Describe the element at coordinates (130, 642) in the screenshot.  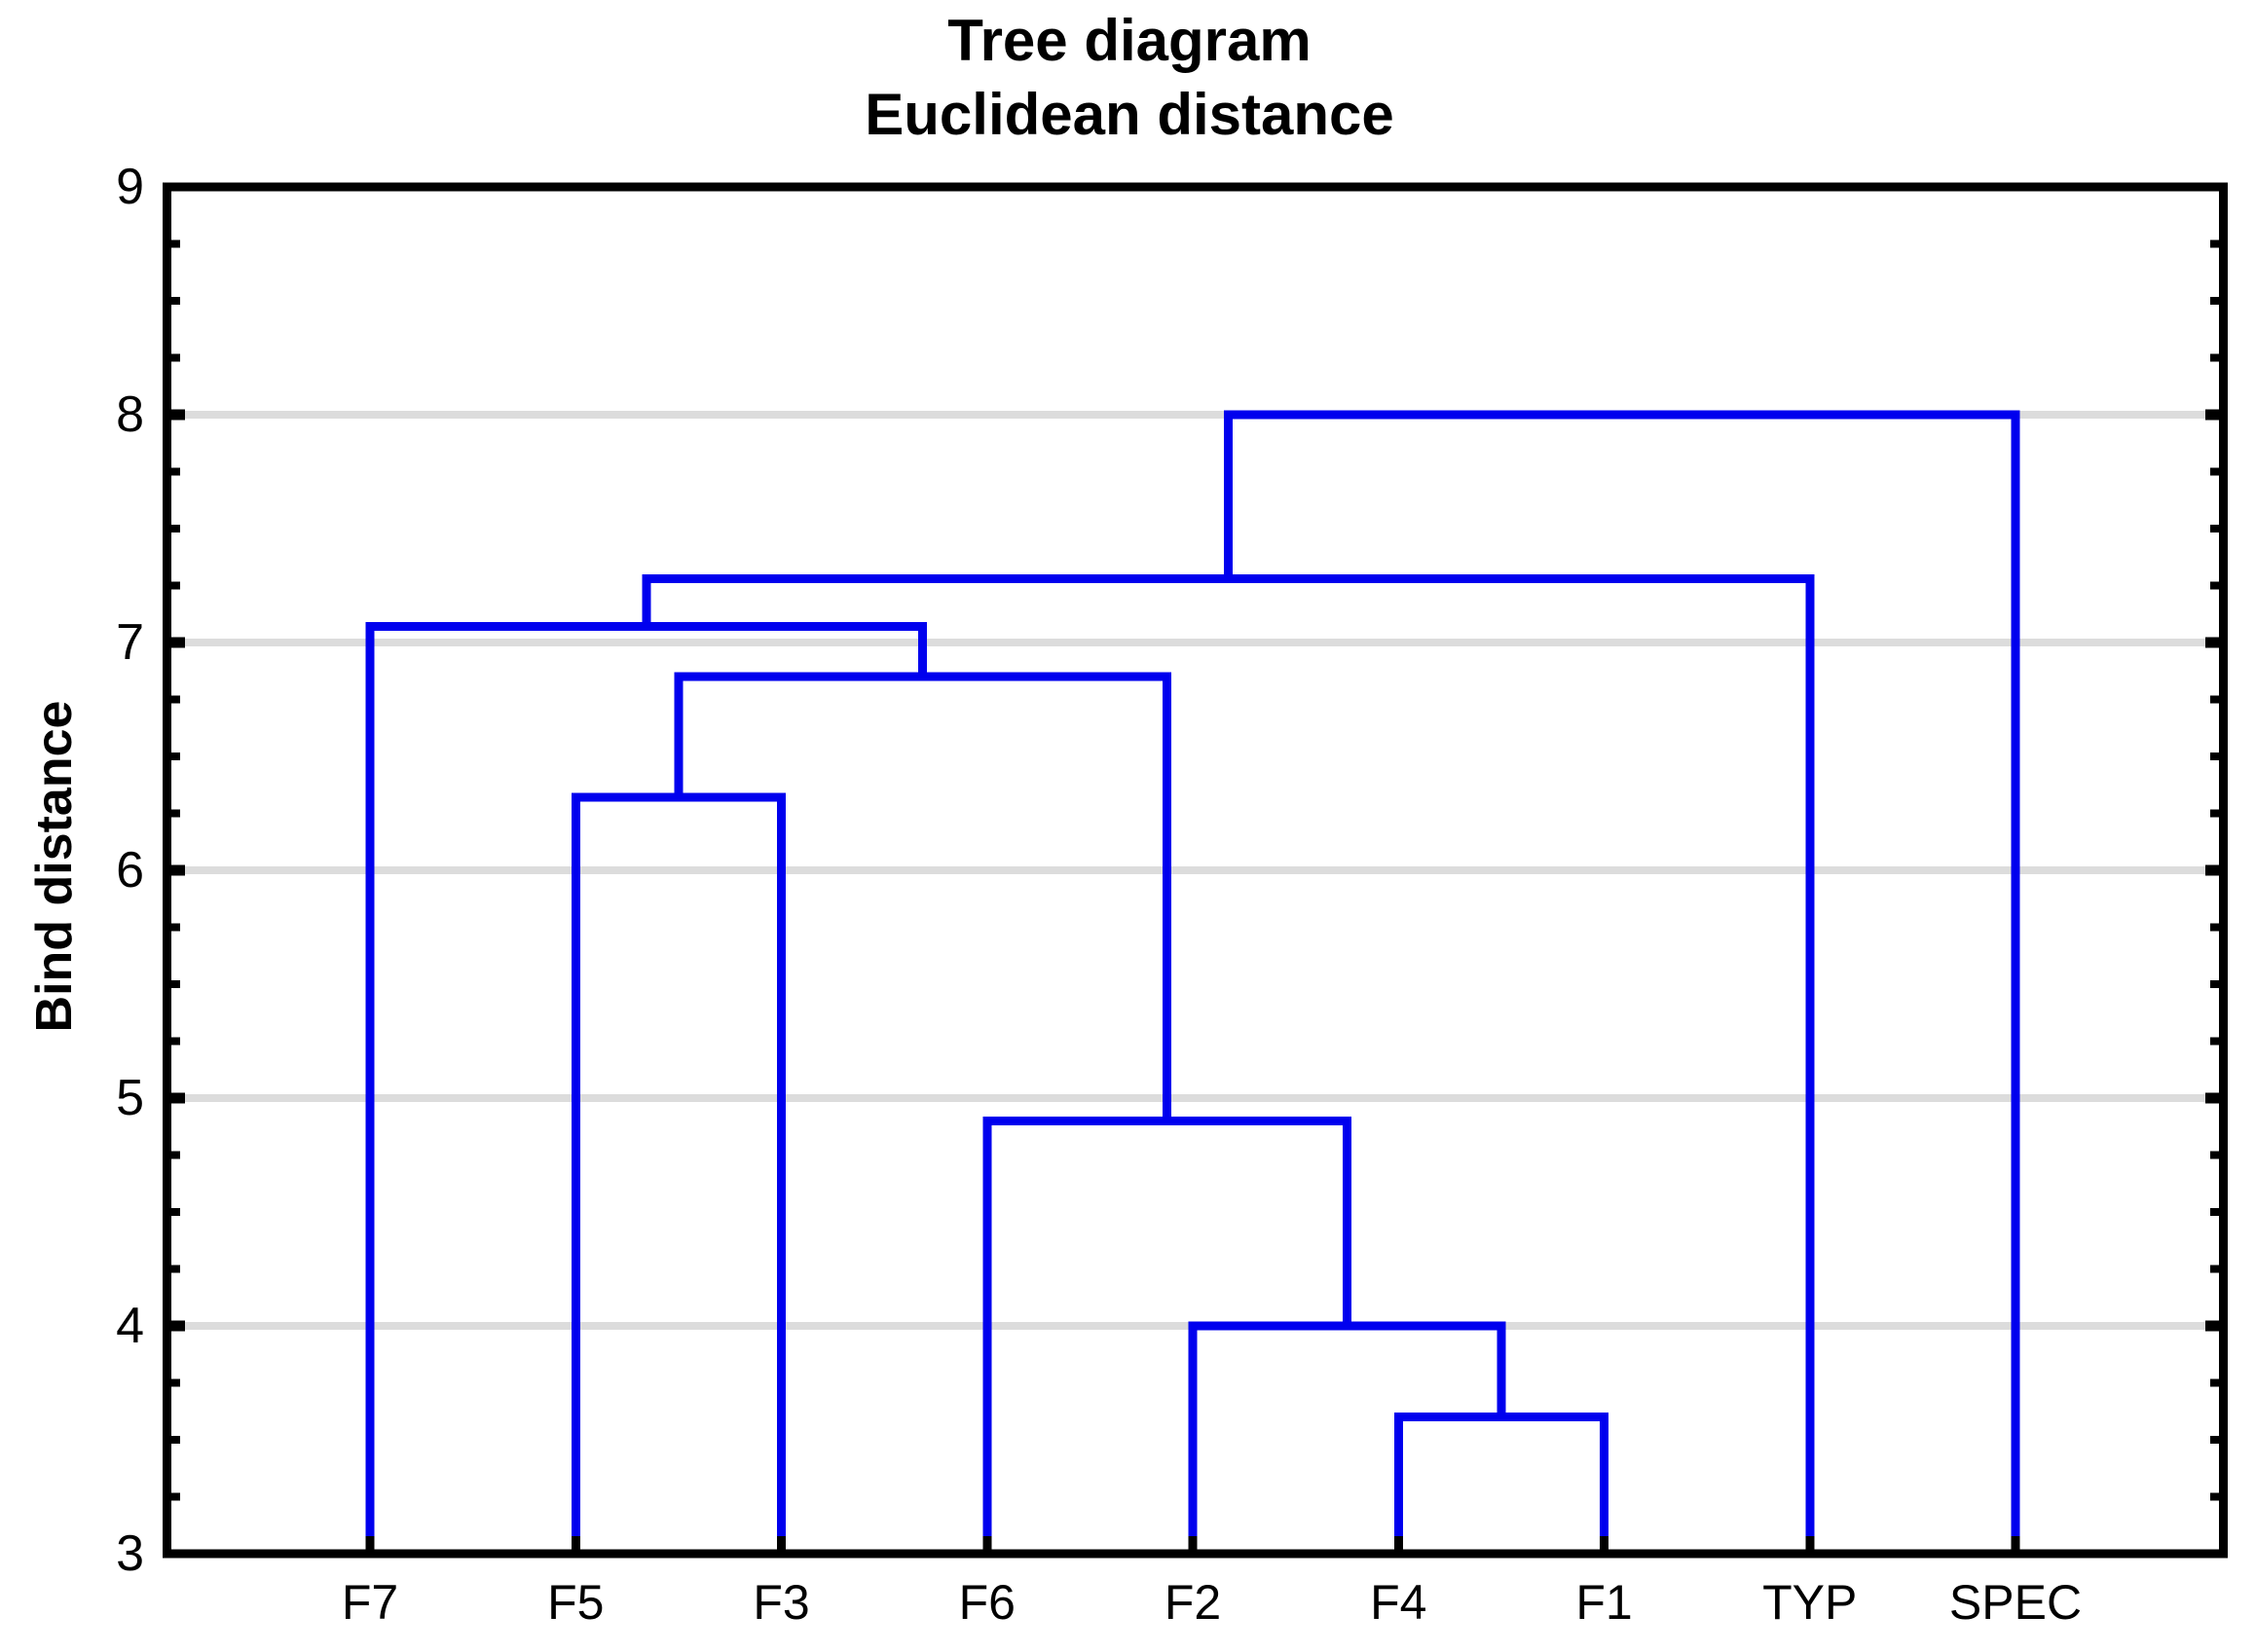
I see `y-tick-label: 7` at that location.